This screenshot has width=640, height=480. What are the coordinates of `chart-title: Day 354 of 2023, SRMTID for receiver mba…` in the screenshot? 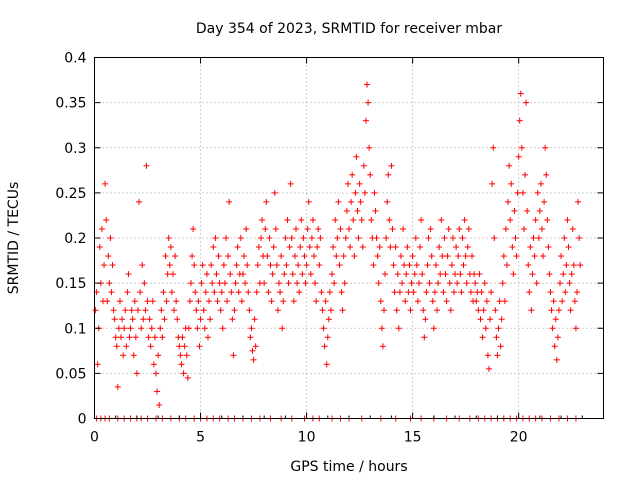 It's located at (349, 29).